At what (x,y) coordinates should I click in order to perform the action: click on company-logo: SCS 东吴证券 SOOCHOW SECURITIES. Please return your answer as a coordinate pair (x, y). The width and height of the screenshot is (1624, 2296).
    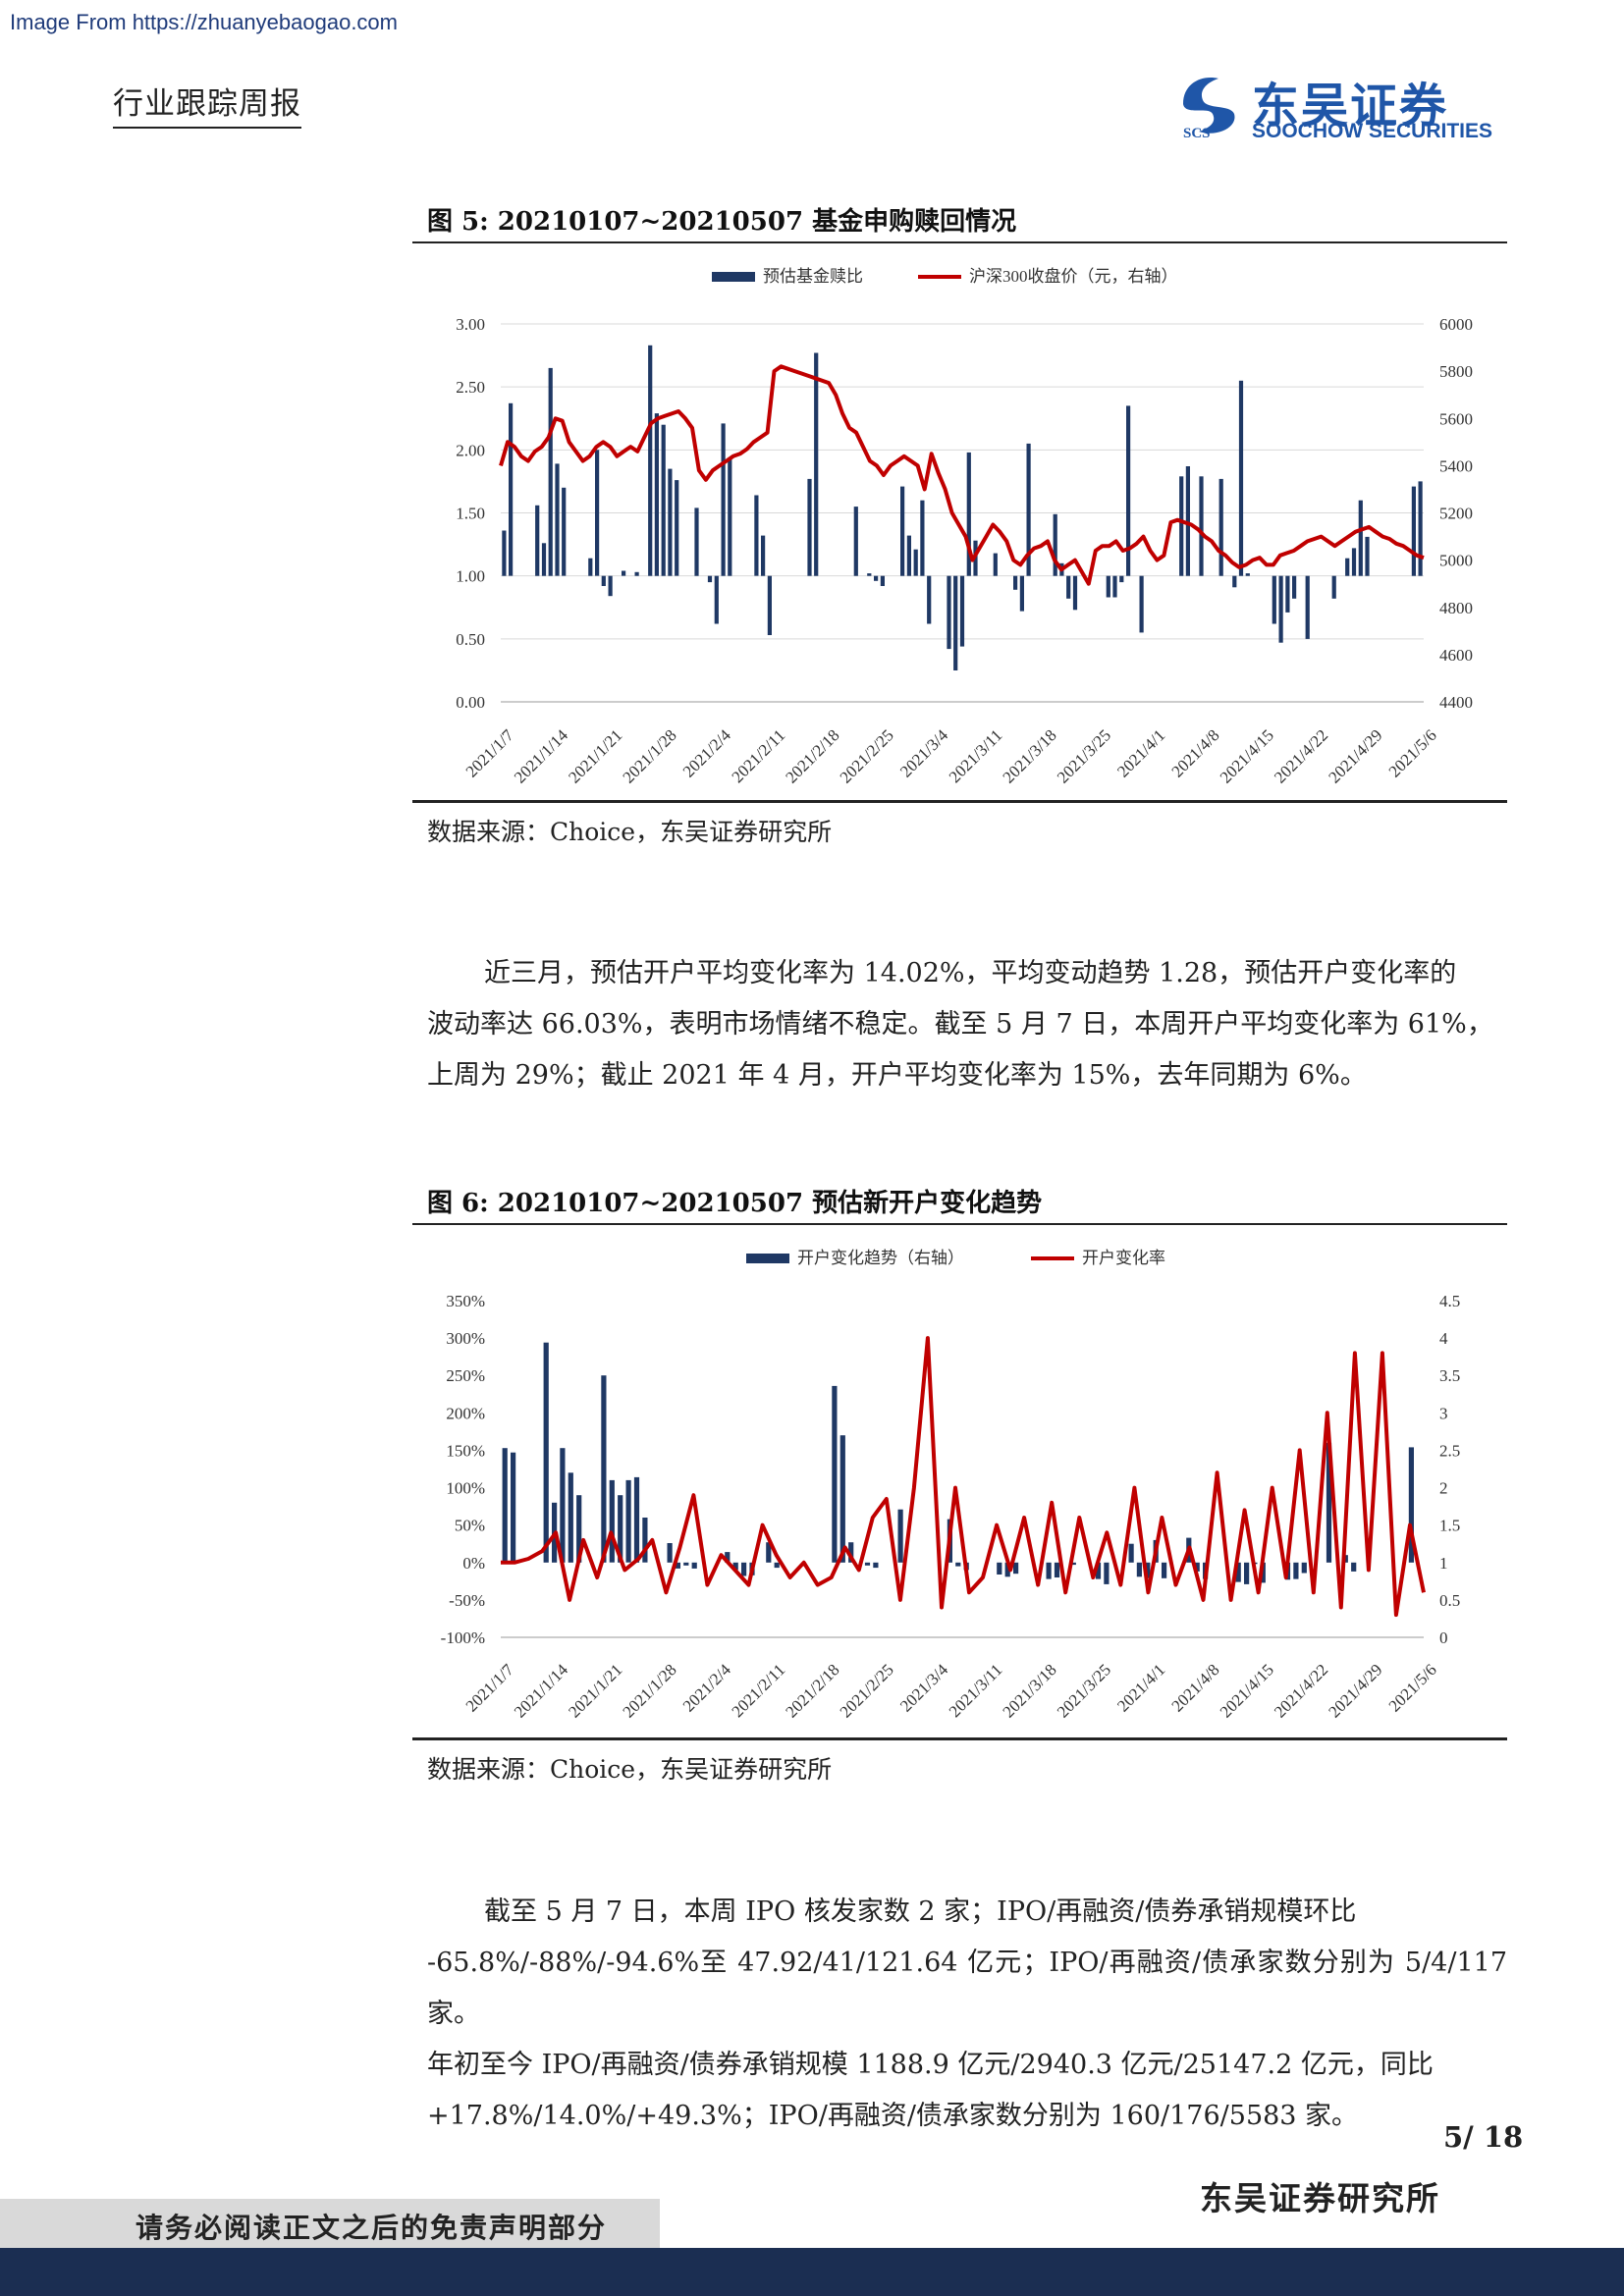
    Looking at the image, I should click on (1335, 106).